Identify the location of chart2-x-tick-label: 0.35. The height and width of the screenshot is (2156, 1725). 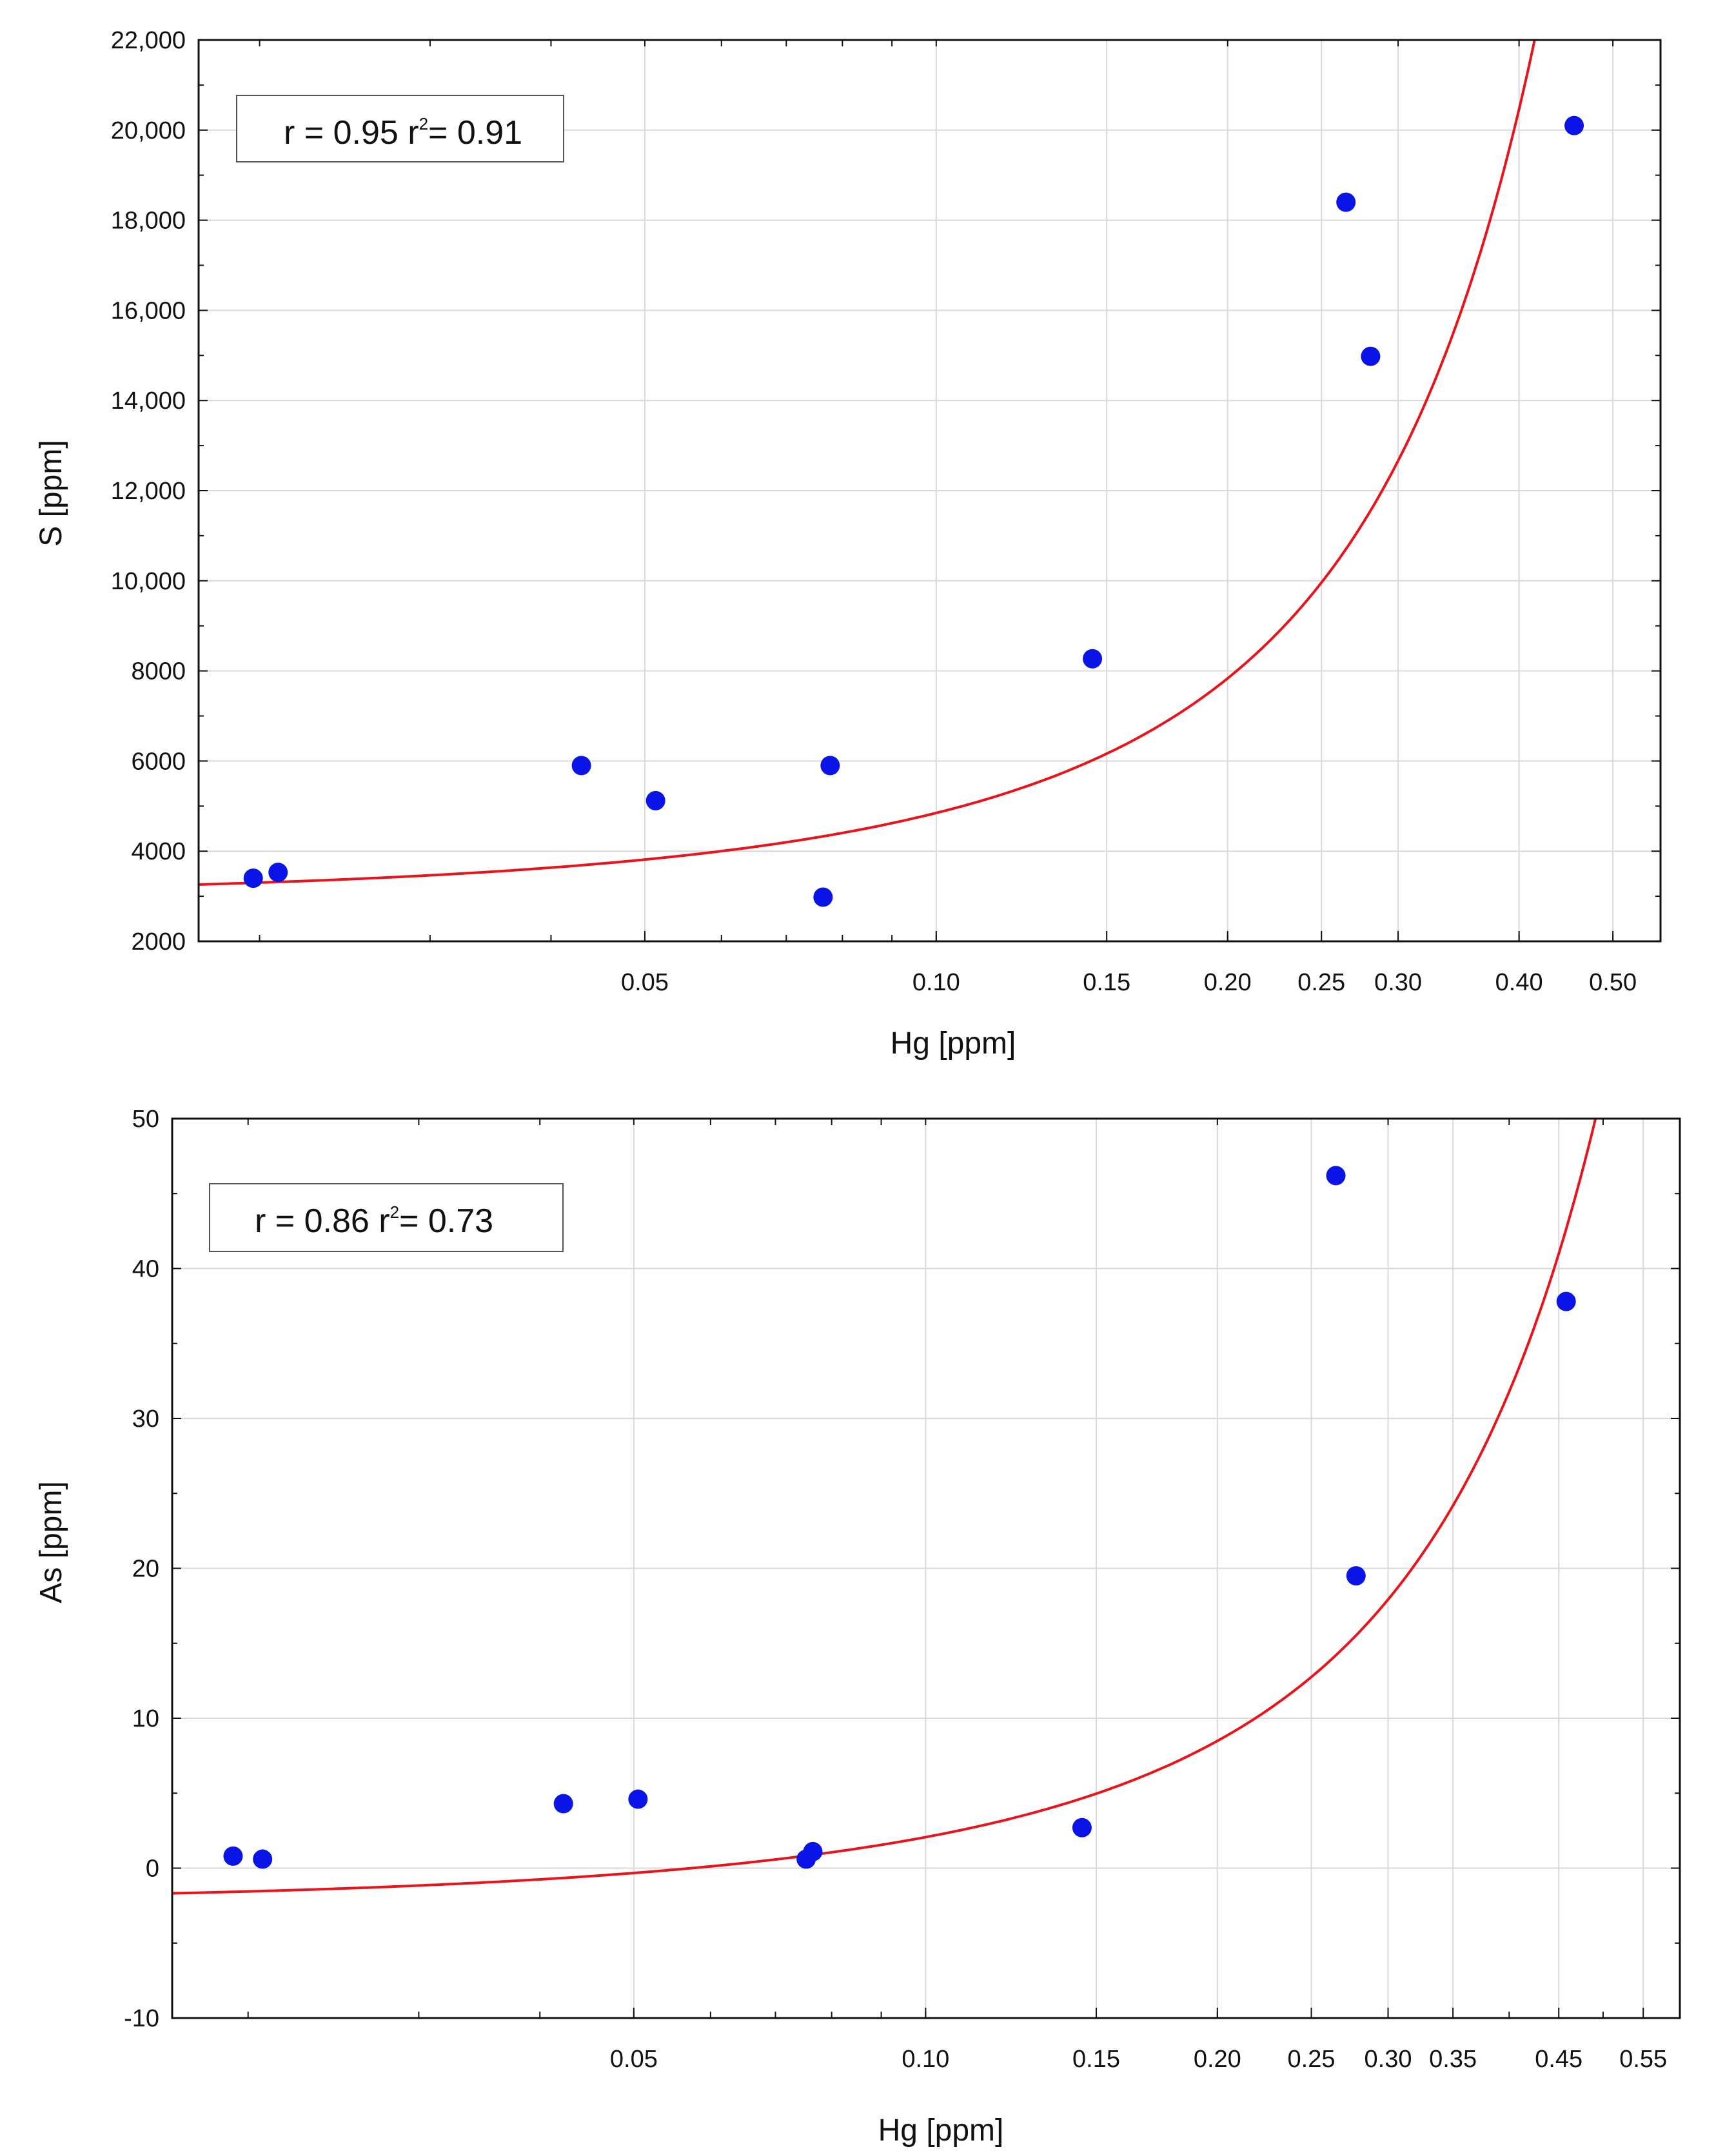
(1453, 2059).